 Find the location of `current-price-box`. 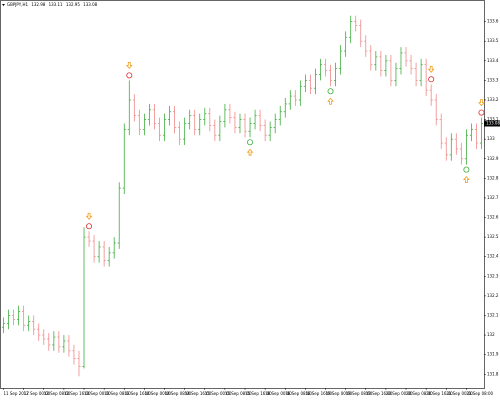

current-price-box is located at coordinates (492, 123).